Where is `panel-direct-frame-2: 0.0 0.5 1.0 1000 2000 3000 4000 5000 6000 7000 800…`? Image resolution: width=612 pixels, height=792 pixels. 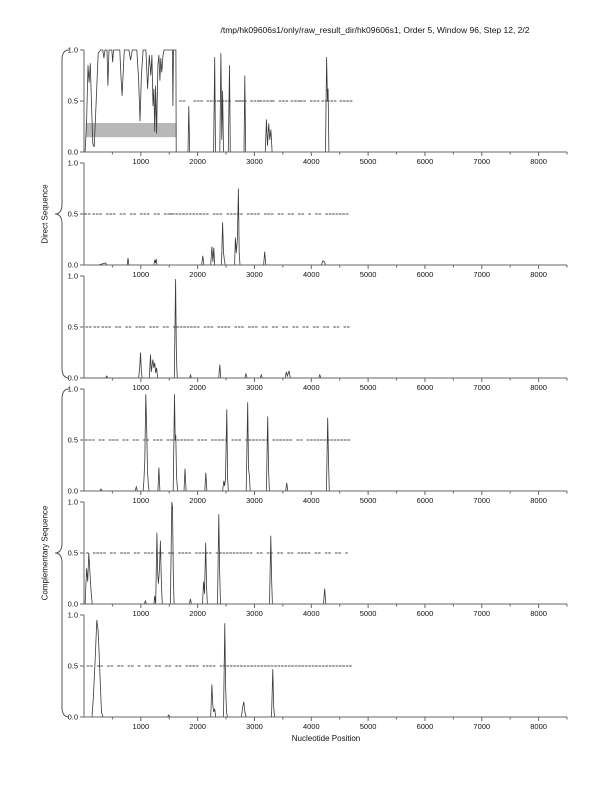
panel-direct-frame-2: 0.0 0.5 1.0 1000 2000 3000 4000 5000 6000 7000 800… is located at coordinates (318, 219).